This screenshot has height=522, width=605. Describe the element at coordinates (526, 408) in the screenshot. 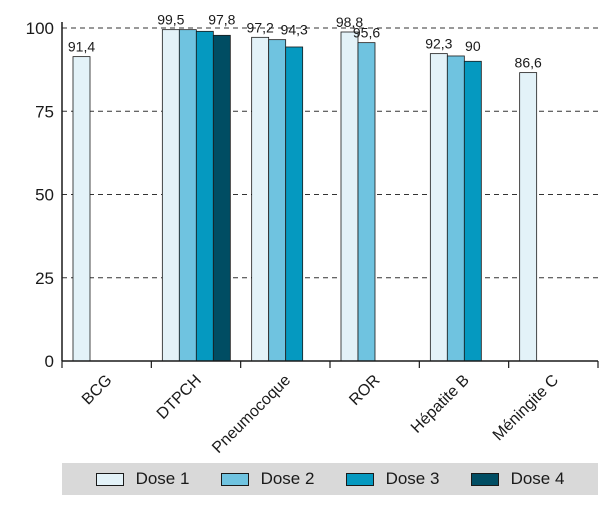

I see `x-category-label: Méningite C` at that location.